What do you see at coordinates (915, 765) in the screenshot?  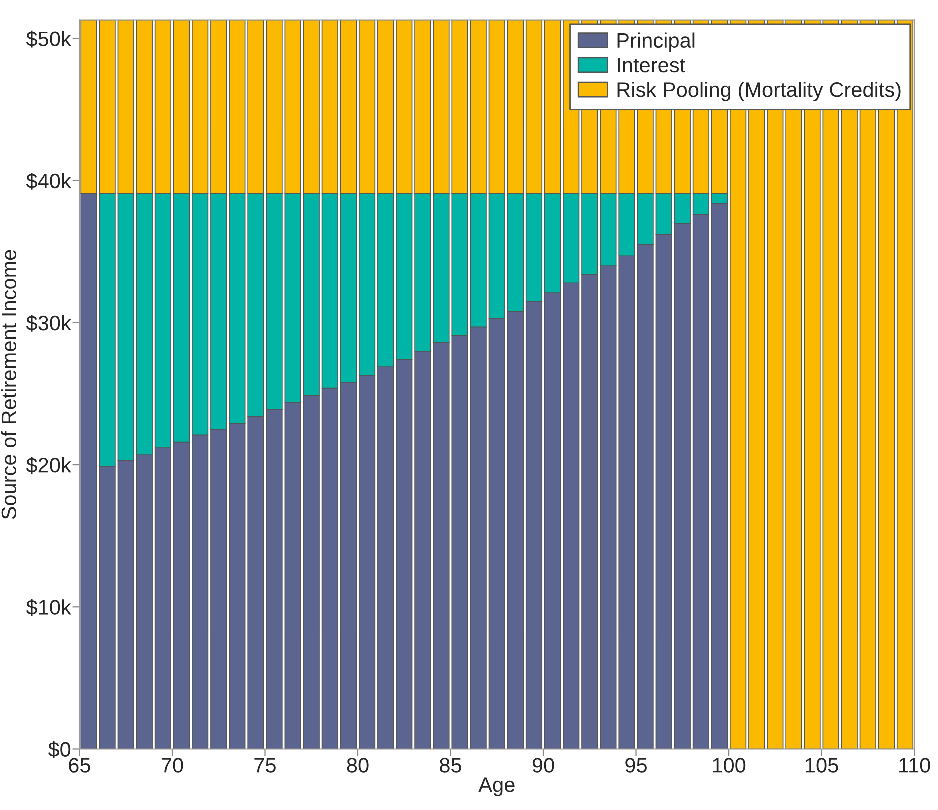 I see `x-tick-label: 110` at bounding box center [915, 765].